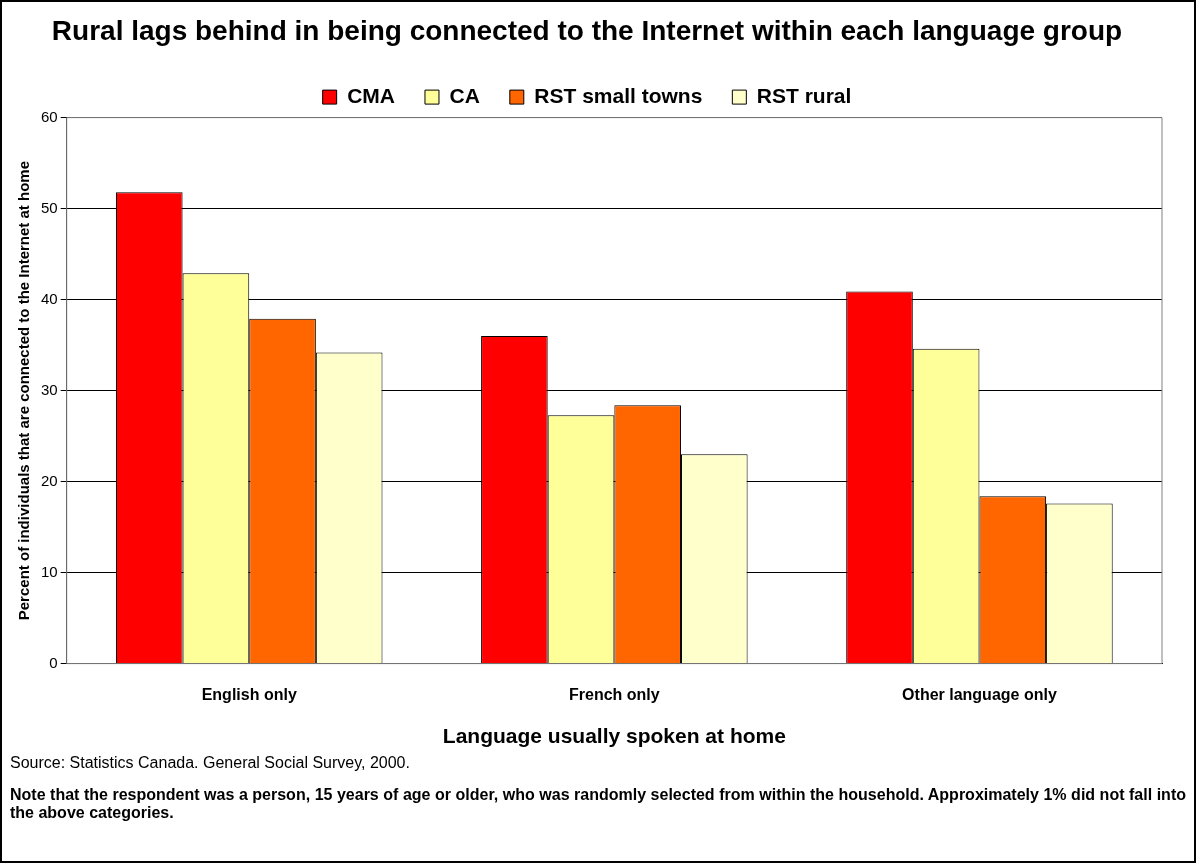 The height and width of the screenshot is (867, 1200). Describe the element at coordinates (49, 389) in the screenshot. I see `y-tick-label: 30` at that location.